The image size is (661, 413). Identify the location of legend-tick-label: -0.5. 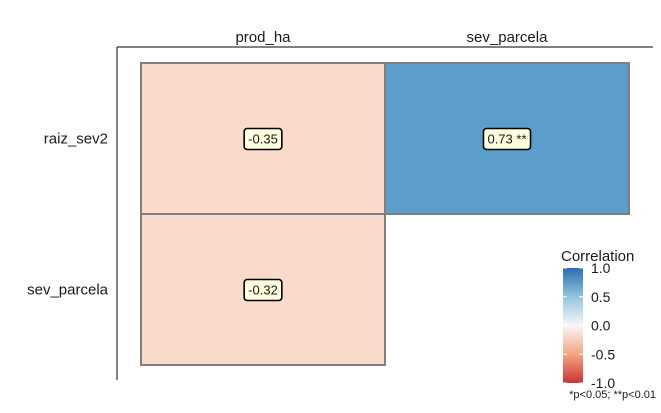
(603, 354).